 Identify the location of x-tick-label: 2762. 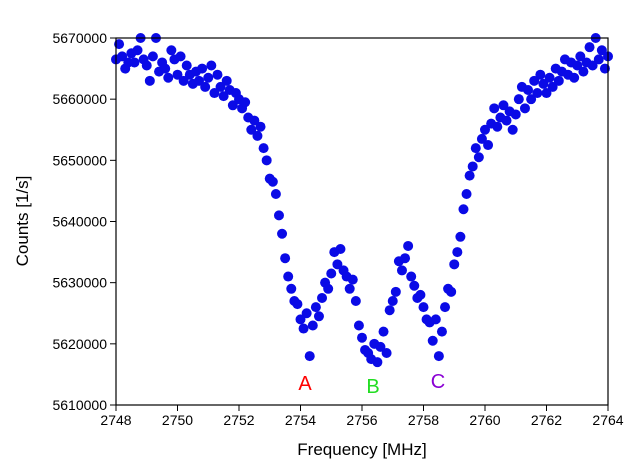
(546, 420).